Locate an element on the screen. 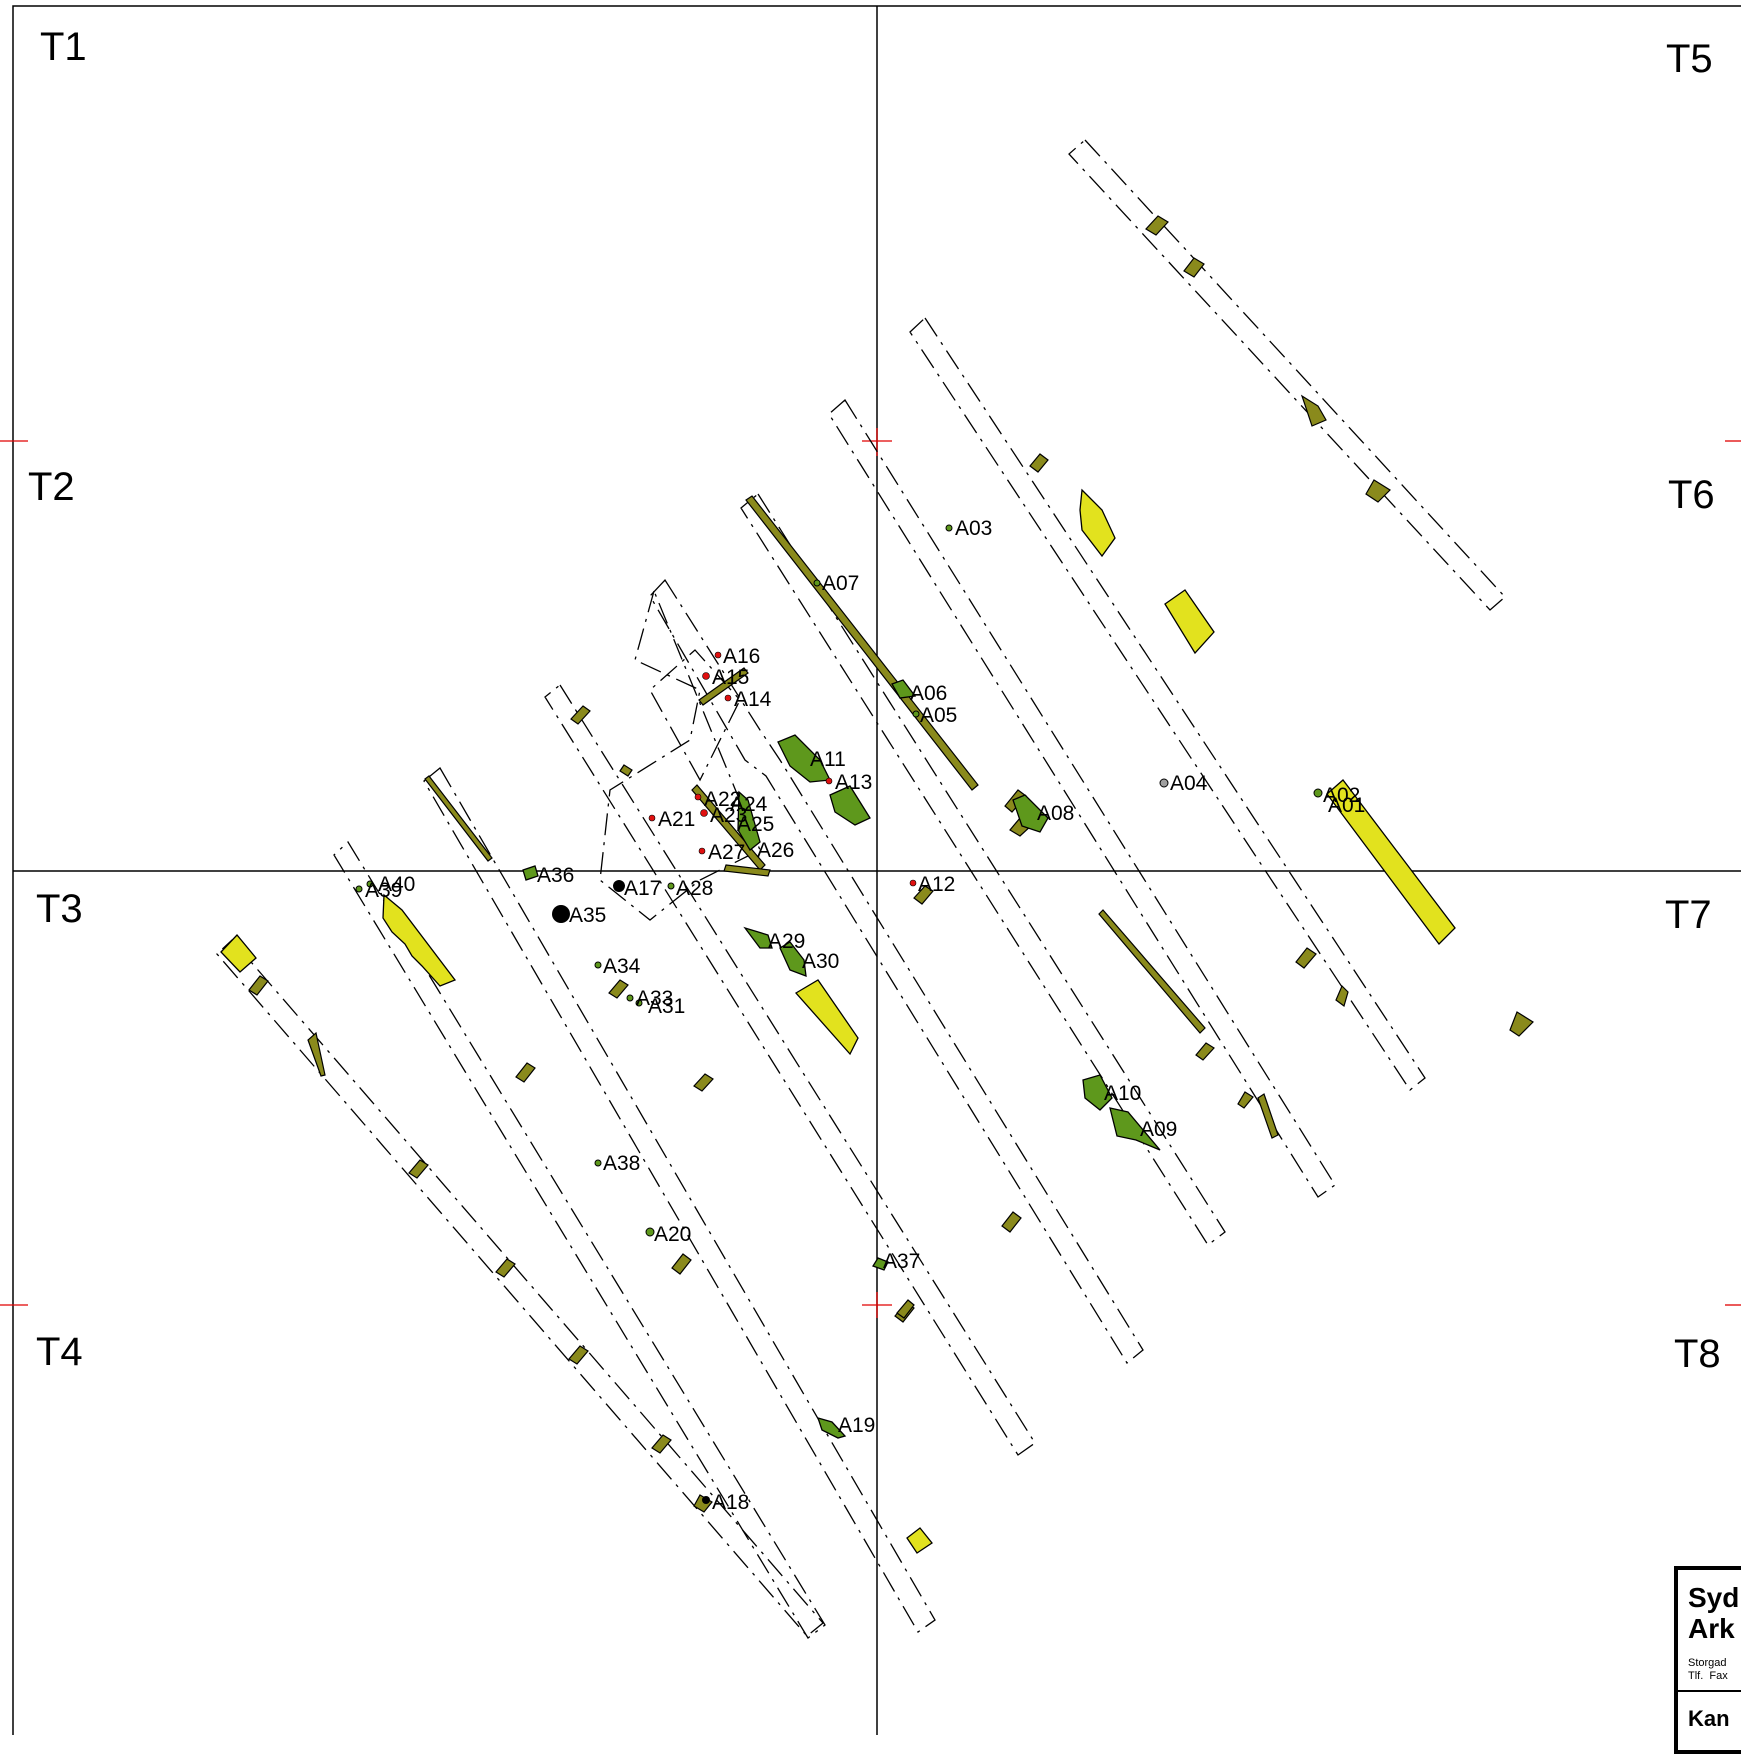  feature-label-a16: A16 is located at coordinates (741, 656).